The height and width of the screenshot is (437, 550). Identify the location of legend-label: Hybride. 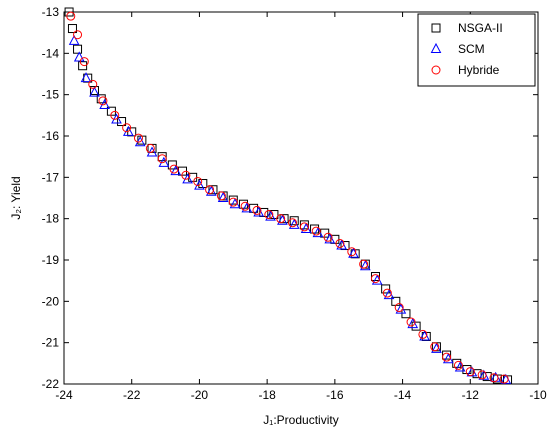
(479, 70).